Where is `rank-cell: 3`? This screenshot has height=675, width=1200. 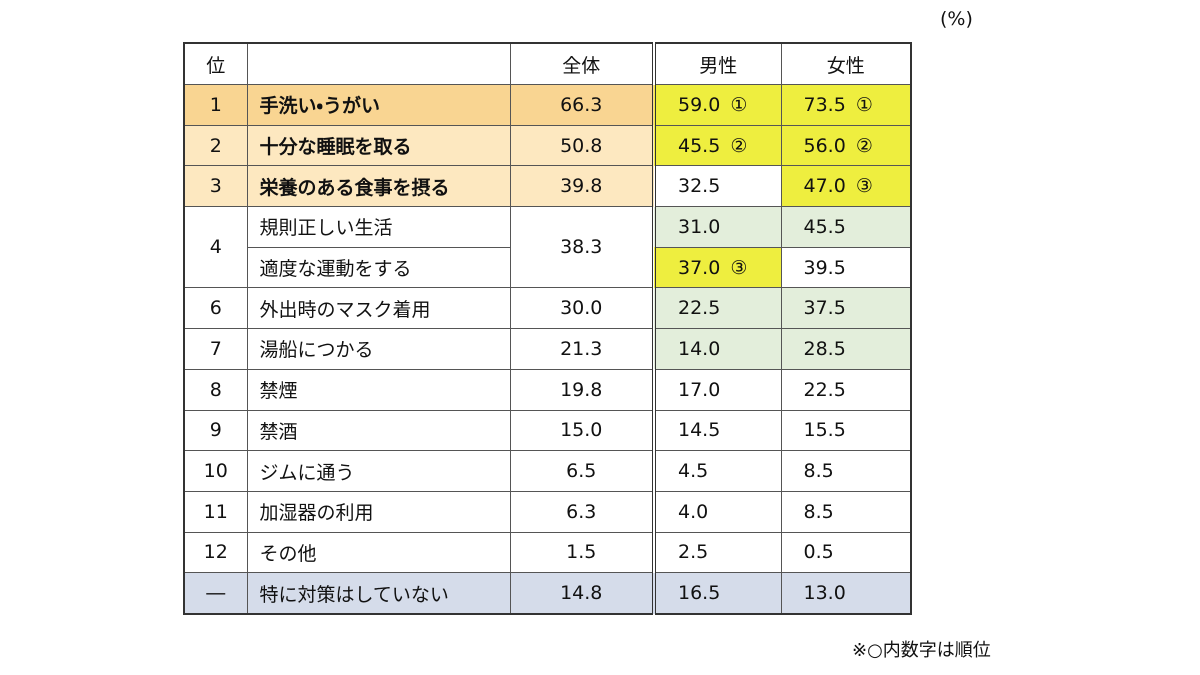
rank-cell: 3 is located at coordinates (215, 186).